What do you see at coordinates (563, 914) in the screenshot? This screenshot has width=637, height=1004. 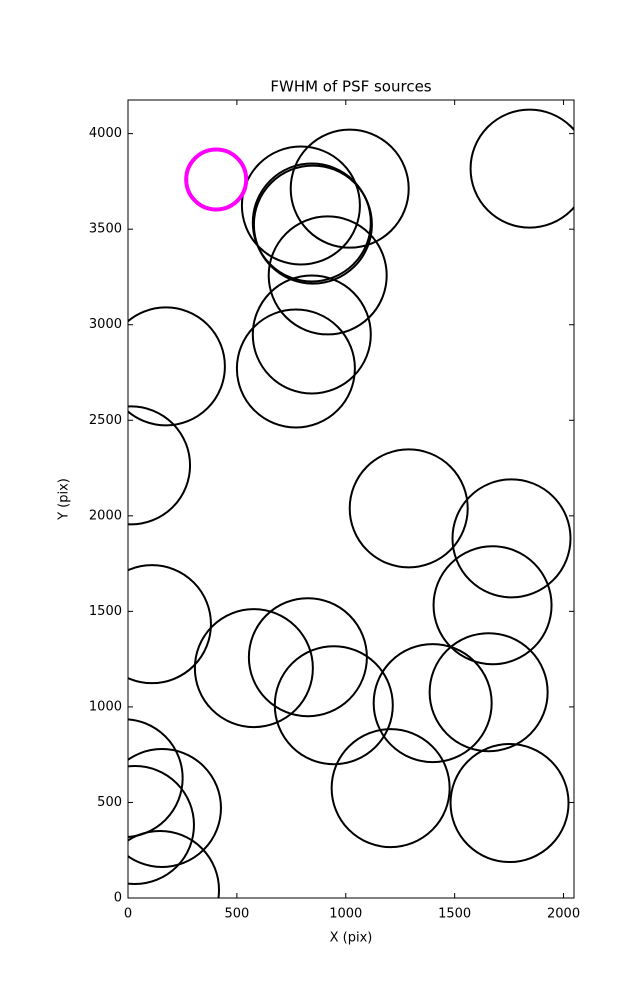 I see `x-tick-label: 2000` at bounding box center [563, 914].